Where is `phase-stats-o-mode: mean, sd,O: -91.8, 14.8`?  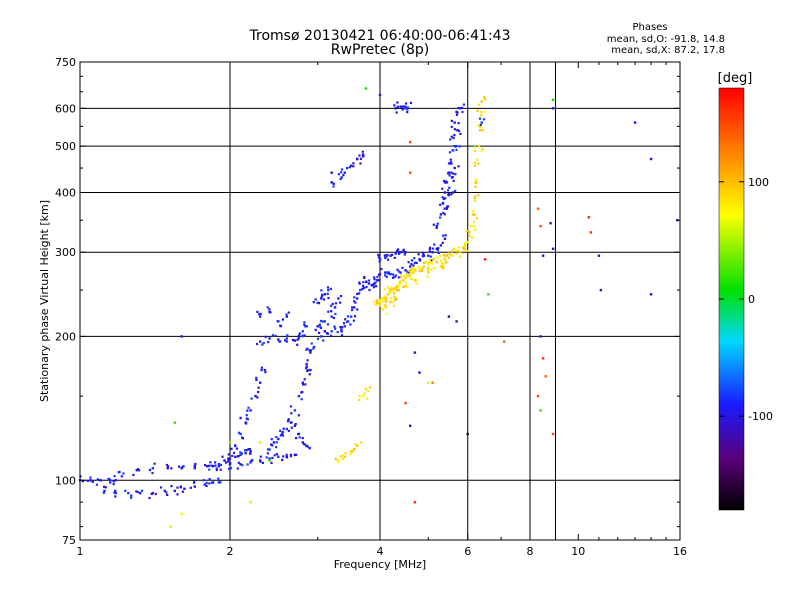 phase-stats-o-mode: mean, sd,O: -91.8, 14.8 is located at coordinates (666, 39).